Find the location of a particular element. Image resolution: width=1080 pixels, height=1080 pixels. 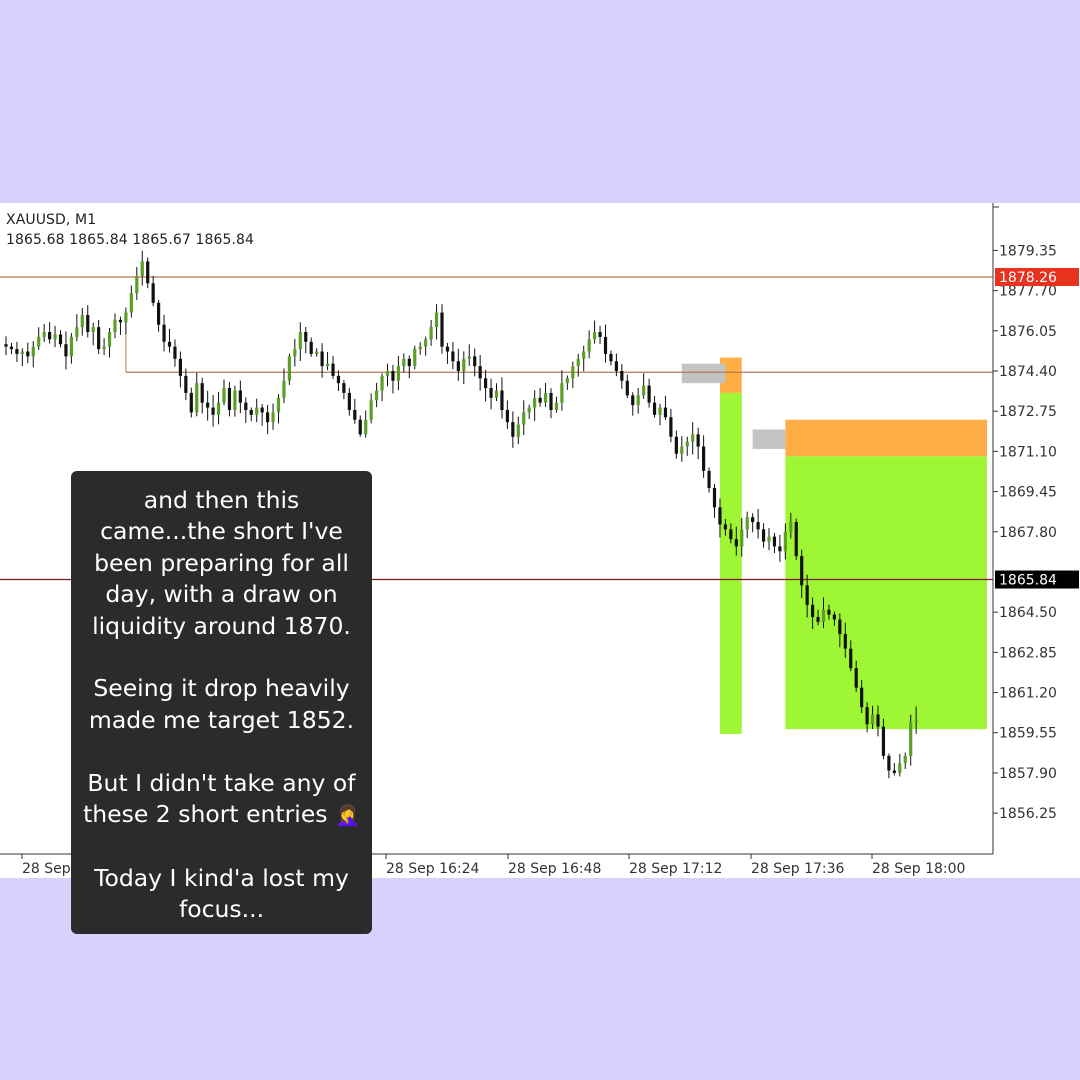

price-tick-label: 1857.90 is located at coordinates (1028, 774).